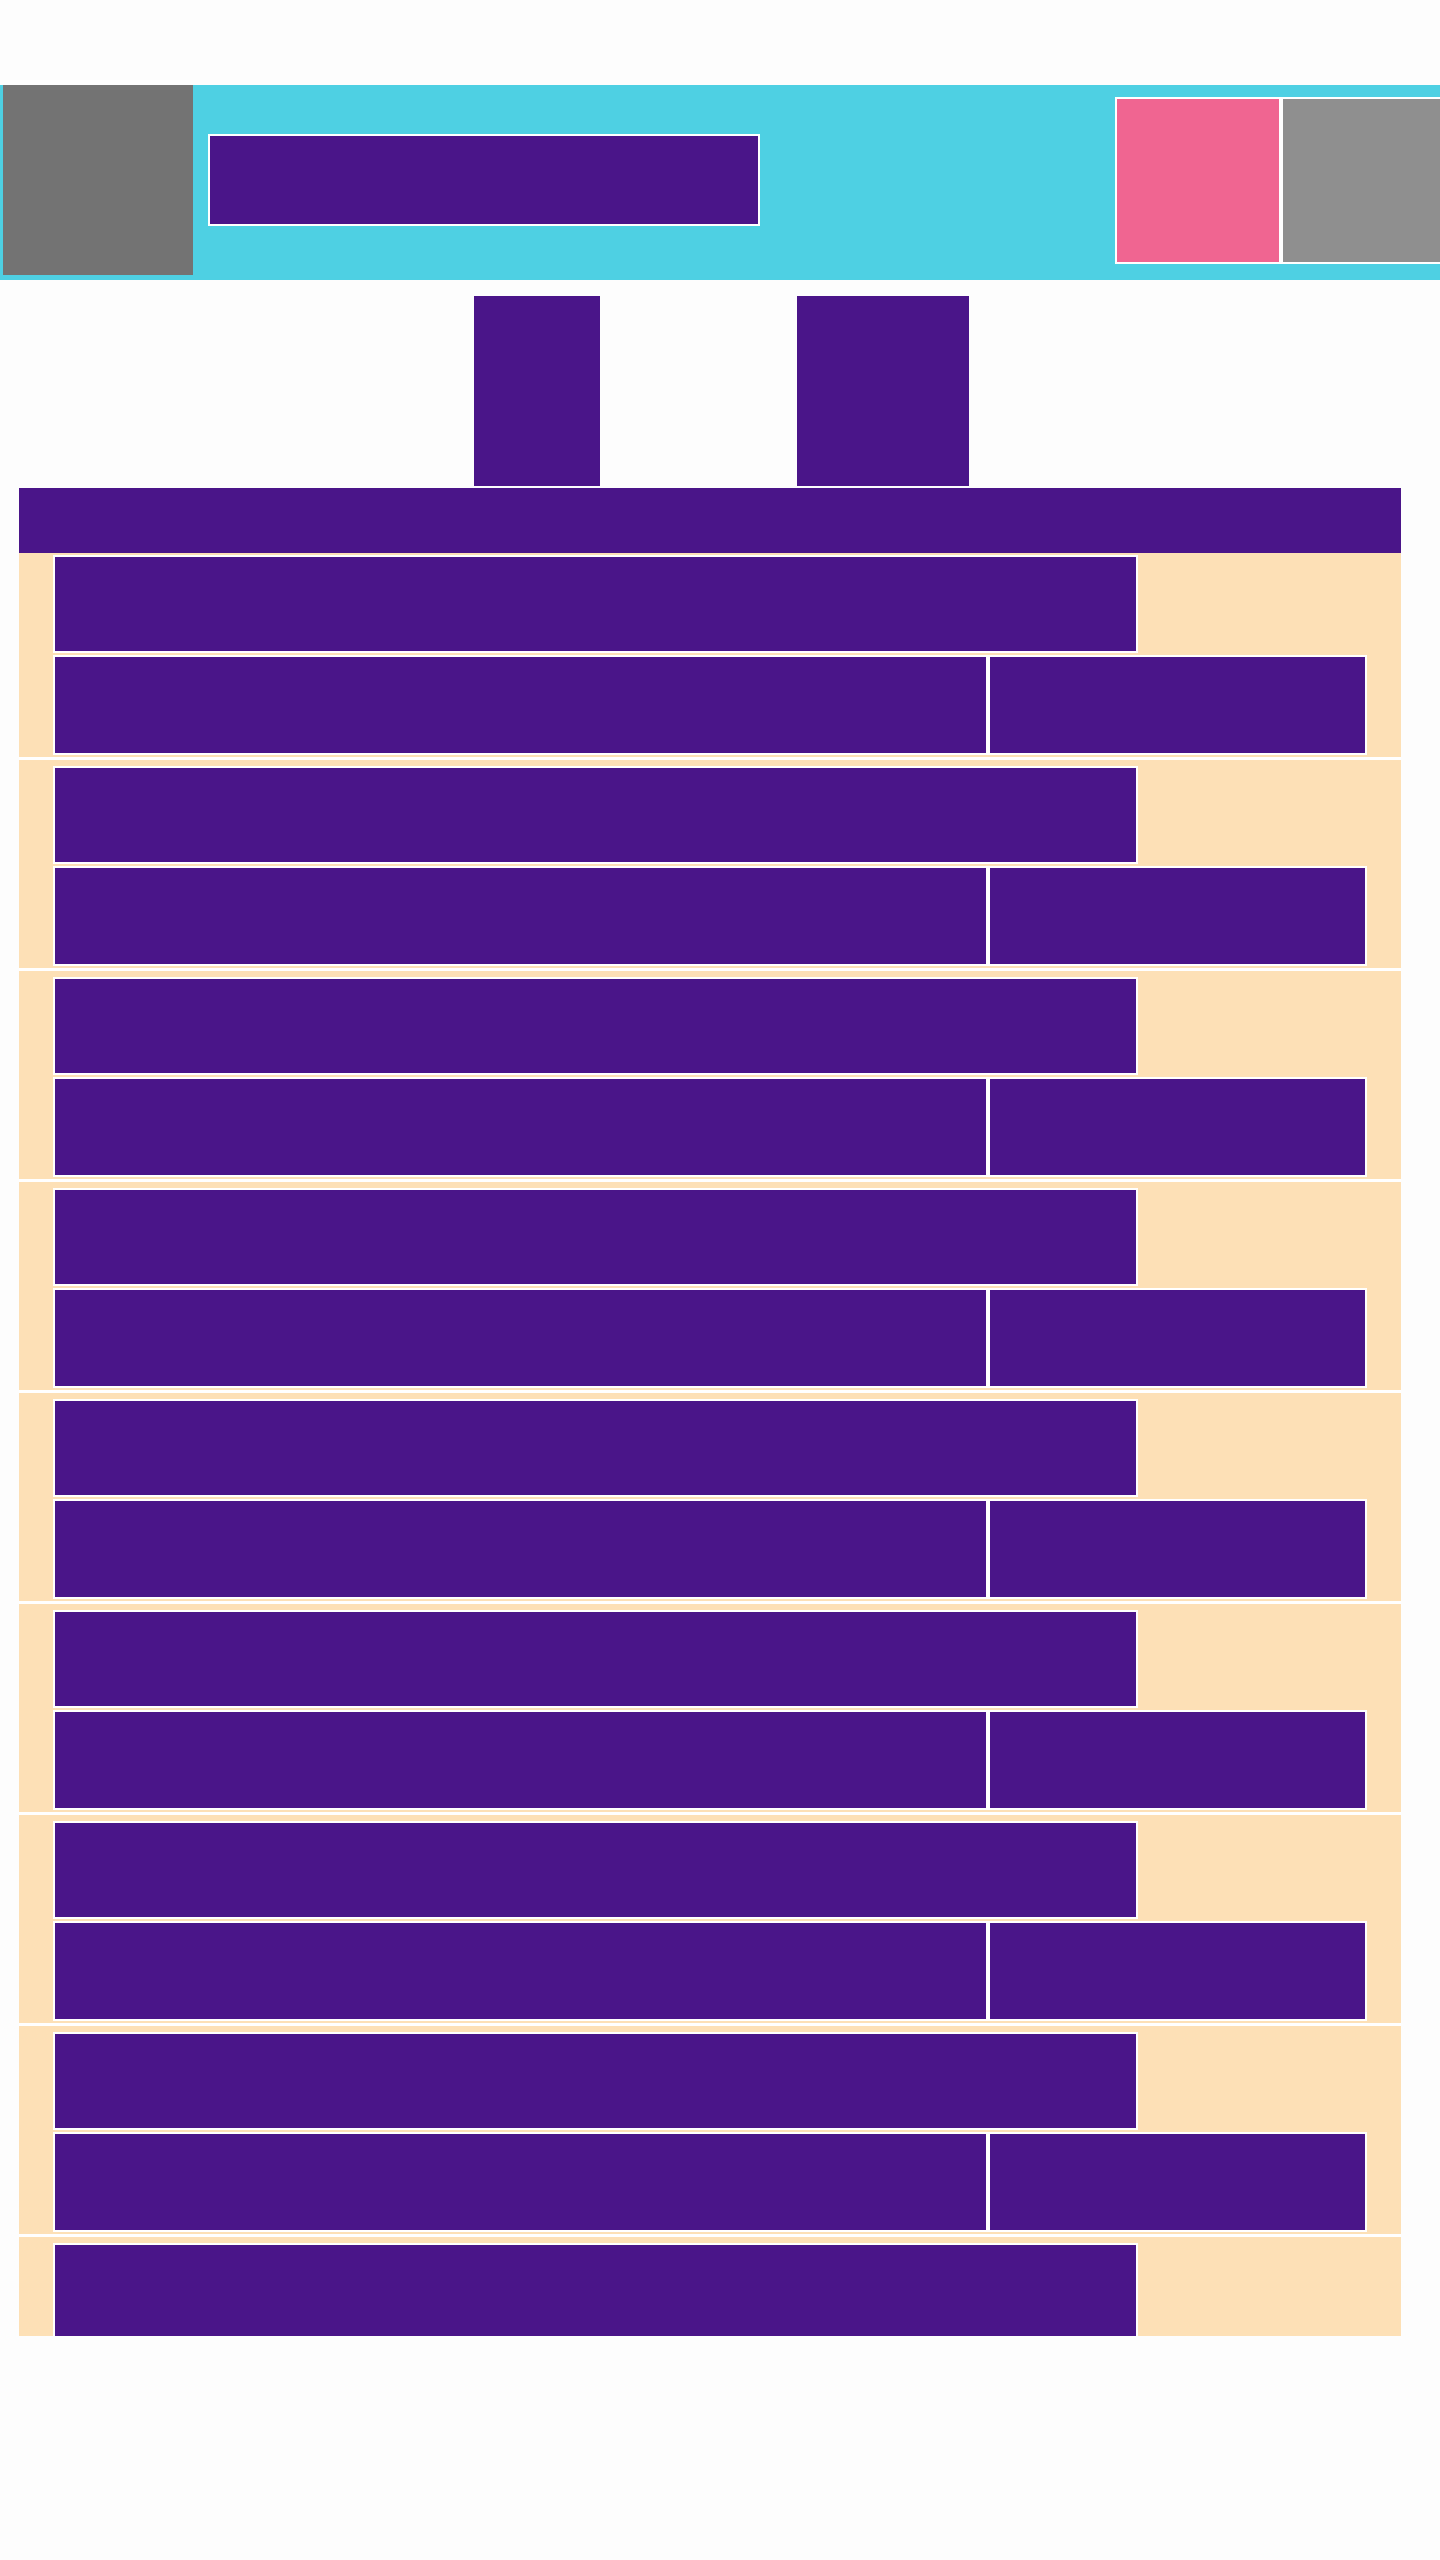 This screenshot has width=1440, height=2560. What do you see at coordinates (484, 180) in the screenshot?
I see `title-field` at bounding box center [484, 180].